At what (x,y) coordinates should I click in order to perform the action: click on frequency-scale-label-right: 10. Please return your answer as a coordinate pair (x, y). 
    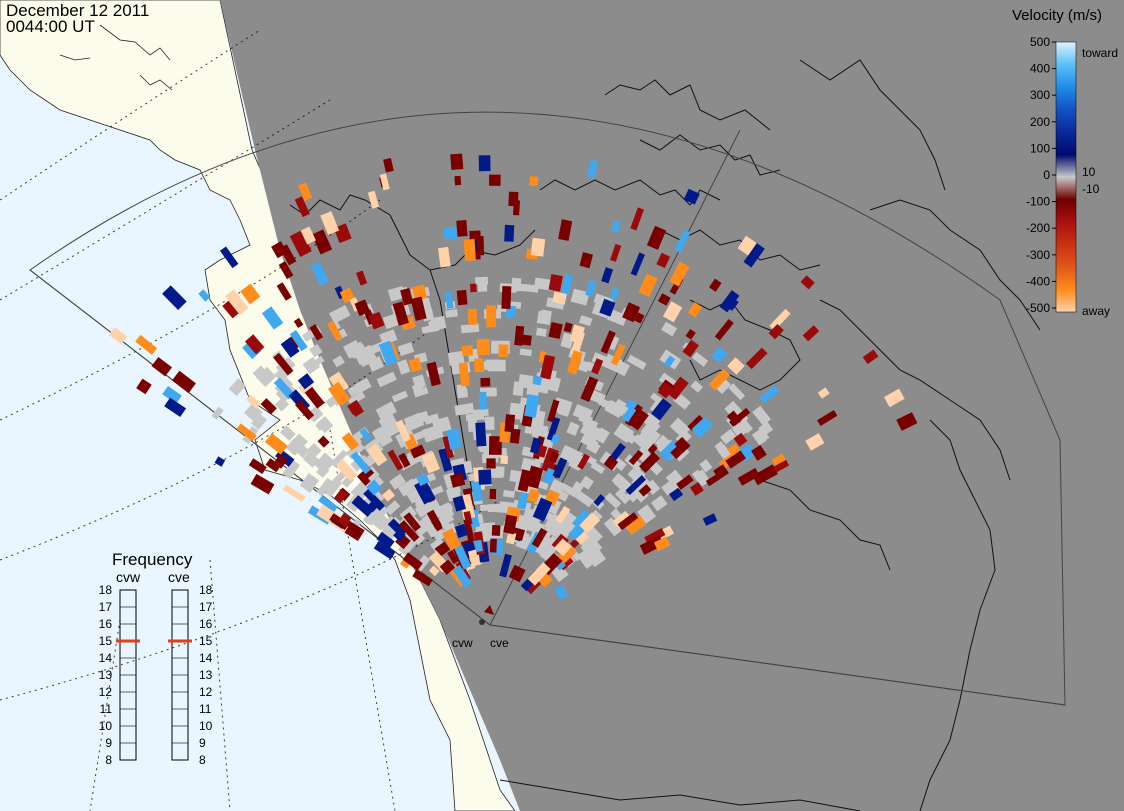
    Looking at the image, I should click on (206, 726).